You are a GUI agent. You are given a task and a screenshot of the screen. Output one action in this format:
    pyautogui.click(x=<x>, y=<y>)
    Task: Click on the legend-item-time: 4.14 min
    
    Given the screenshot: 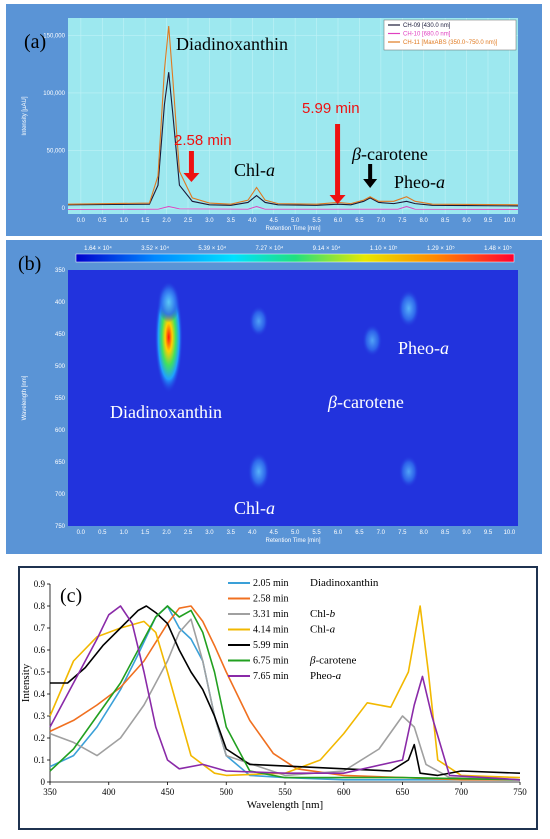 What is the action you would take?
    pyautogui.click(x=271, y=630)
    